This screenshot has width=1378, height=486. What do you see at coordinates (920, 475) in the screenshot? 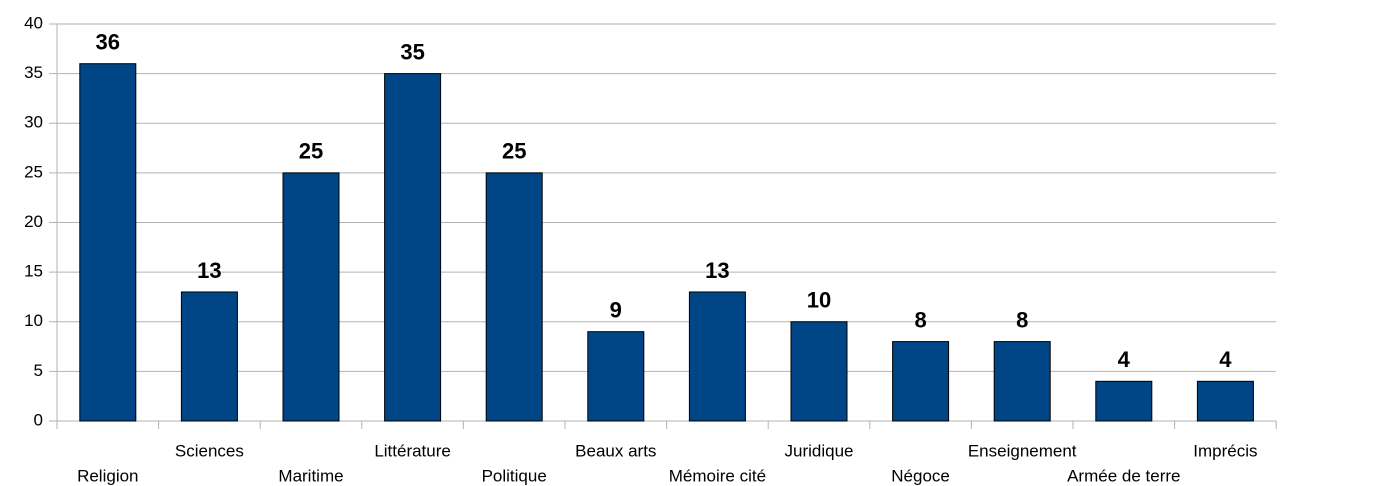
I see `x-tick-label: Négoce` at bounding box center [920, 475].